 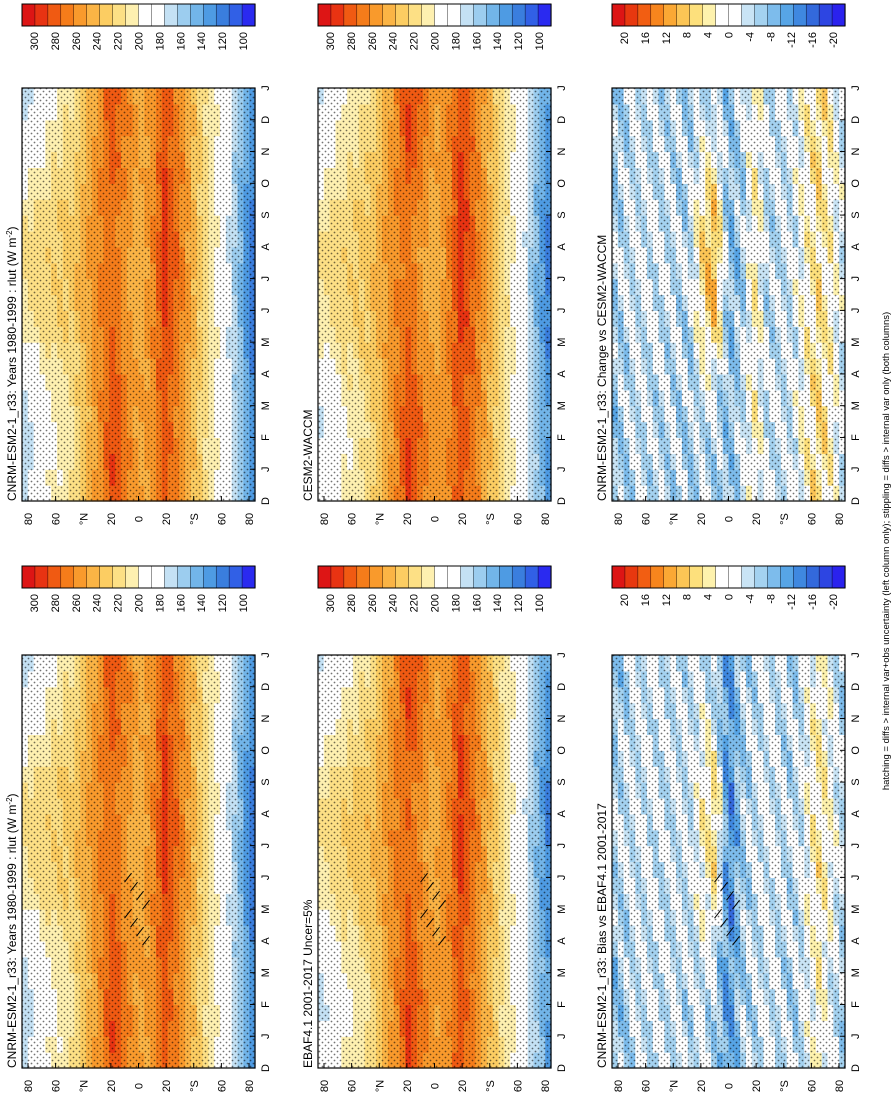 What do you see at coordinates (308, 983) in the screenshot?
I see `panel-title: EBAF4.1 2001-2017 Uncer=5%` at bounding box center [308, 983].